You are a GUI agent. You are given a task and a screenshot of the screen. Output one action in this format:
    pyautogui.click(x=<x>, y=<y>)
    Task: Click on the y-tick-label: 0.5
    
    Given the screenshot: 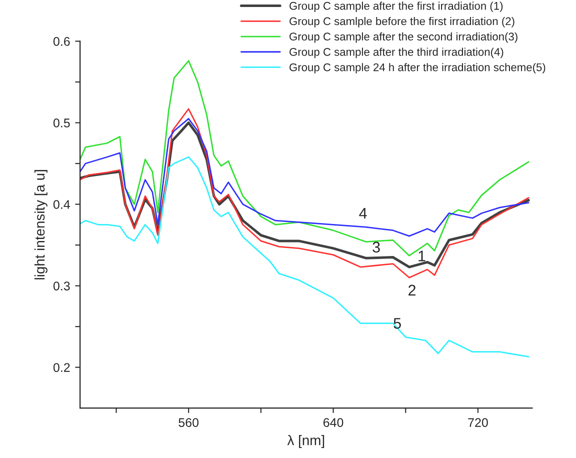 What is the action you would take?
    pyautogui.click(x=61, y=123)
    